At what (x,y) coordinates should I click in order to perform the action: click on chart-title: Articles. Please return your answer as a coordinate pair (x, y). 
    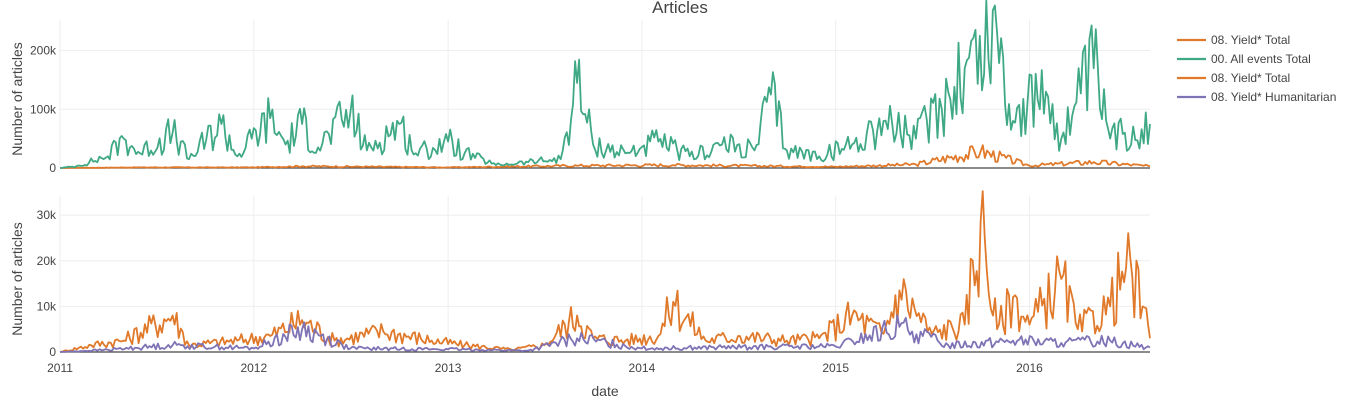
    Looking at the image, I should click on (680, 8).